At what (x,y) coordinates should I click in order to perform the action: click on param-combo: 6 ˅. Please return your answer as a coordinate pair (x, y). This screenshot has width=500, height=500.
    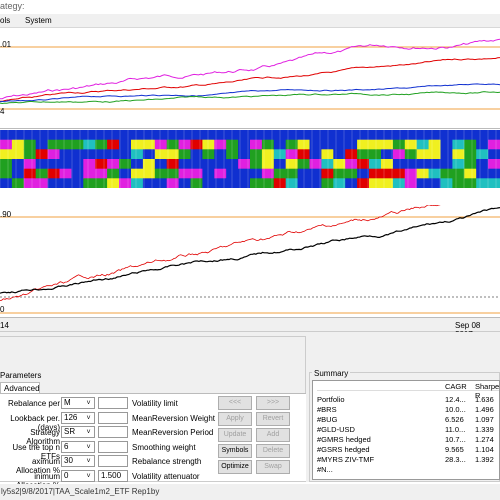
    Looking at the image, I should click on (78, 446).